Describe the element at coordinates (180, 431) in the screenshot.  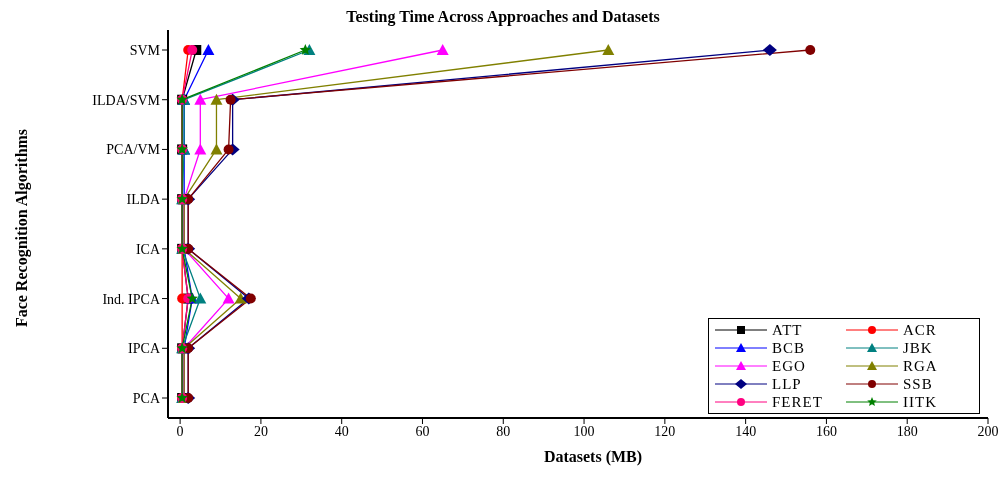
I see `x-tick-label: 0` at that location.